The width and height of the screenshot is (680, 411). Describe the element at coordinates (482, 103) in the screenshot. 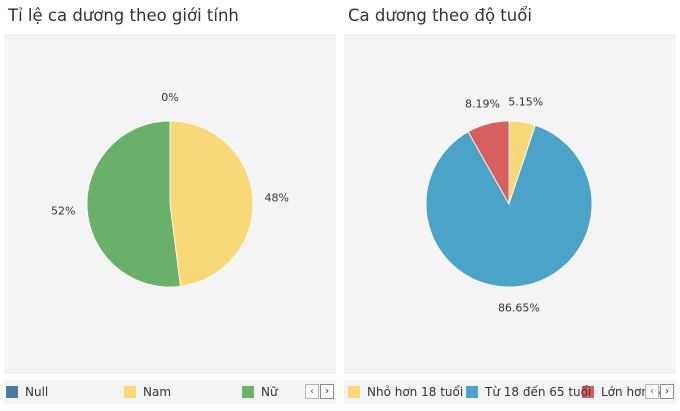

I see `slice-label-lon-hon-65-tuoi: 8.19%` at that location.